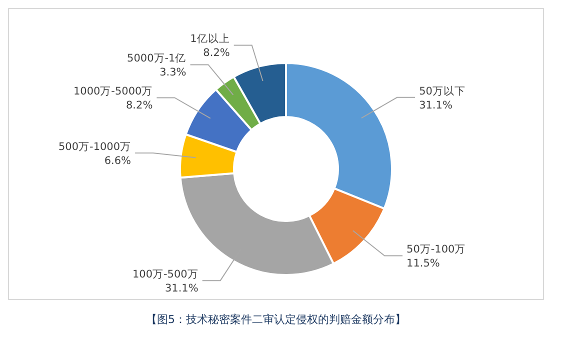 Image resolution: width=567 pixels, height=342 pixels. What do you see at coordinates (173, 72) in the screenshot?
I see `data-label: 3.3%` at bounding box center [173, 72].